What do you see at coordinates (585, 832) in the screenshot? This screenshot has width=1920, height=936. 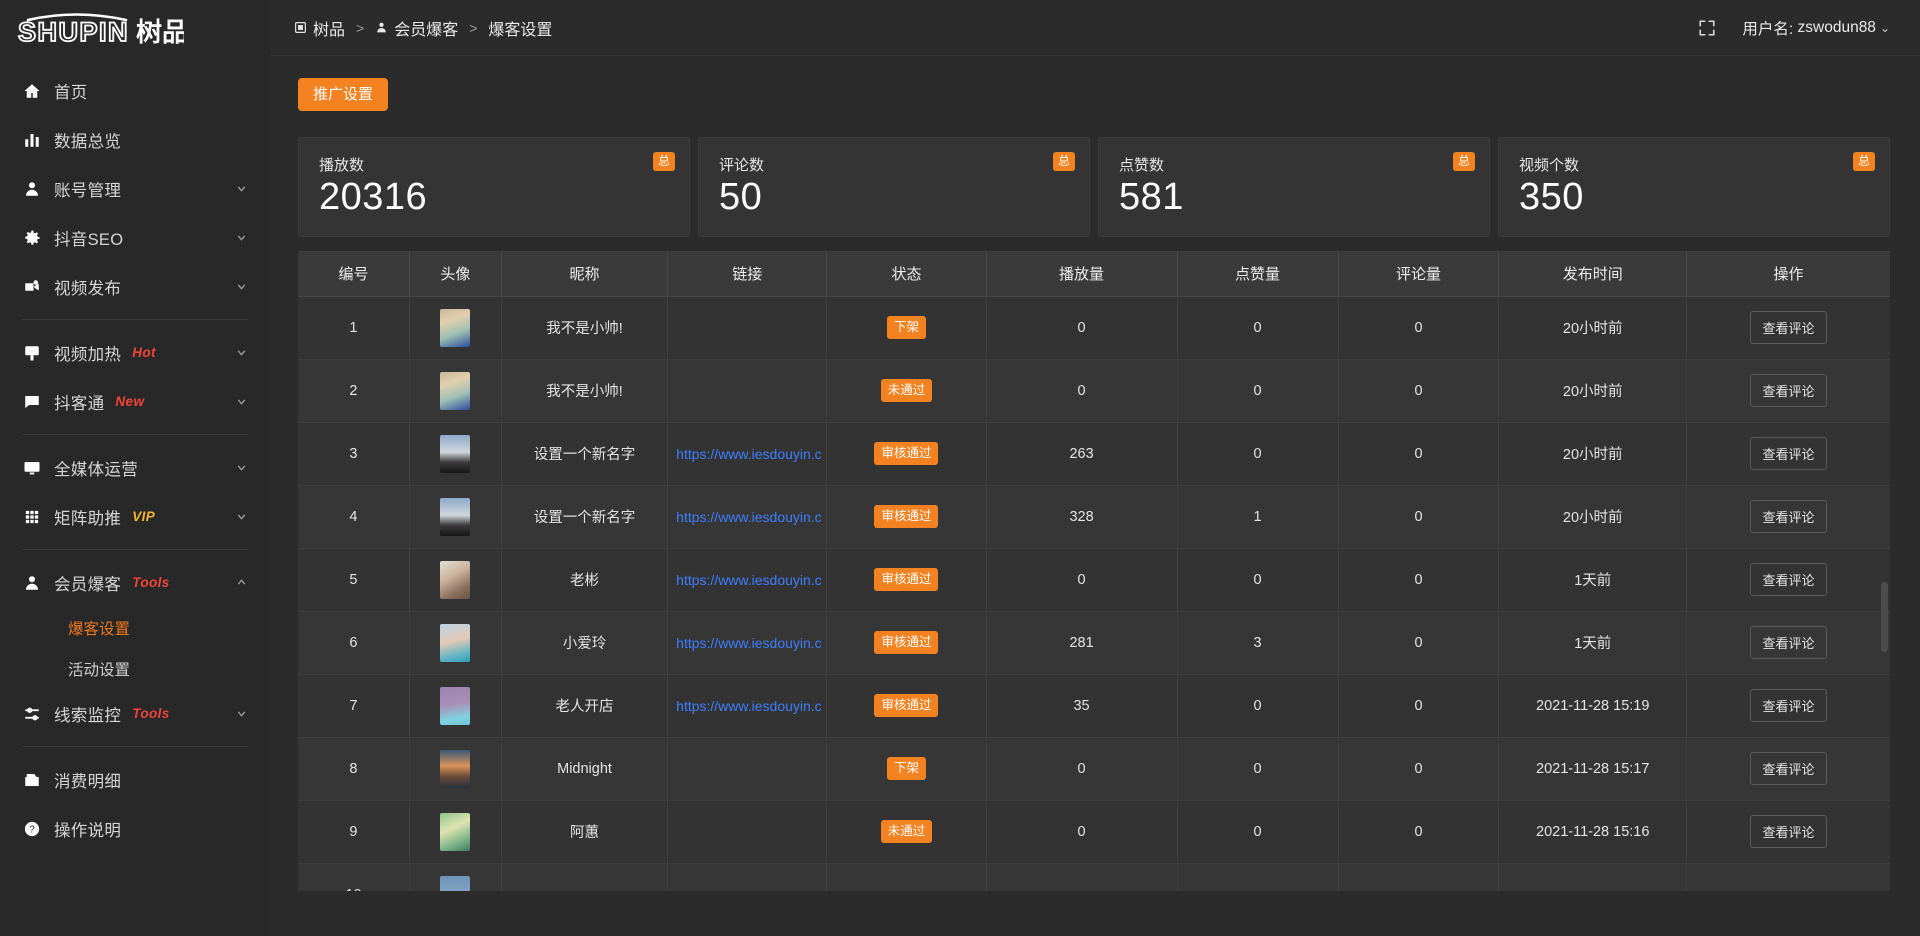 I see `cell-nickname: 阿蕙` at bounding box center [585, 832].